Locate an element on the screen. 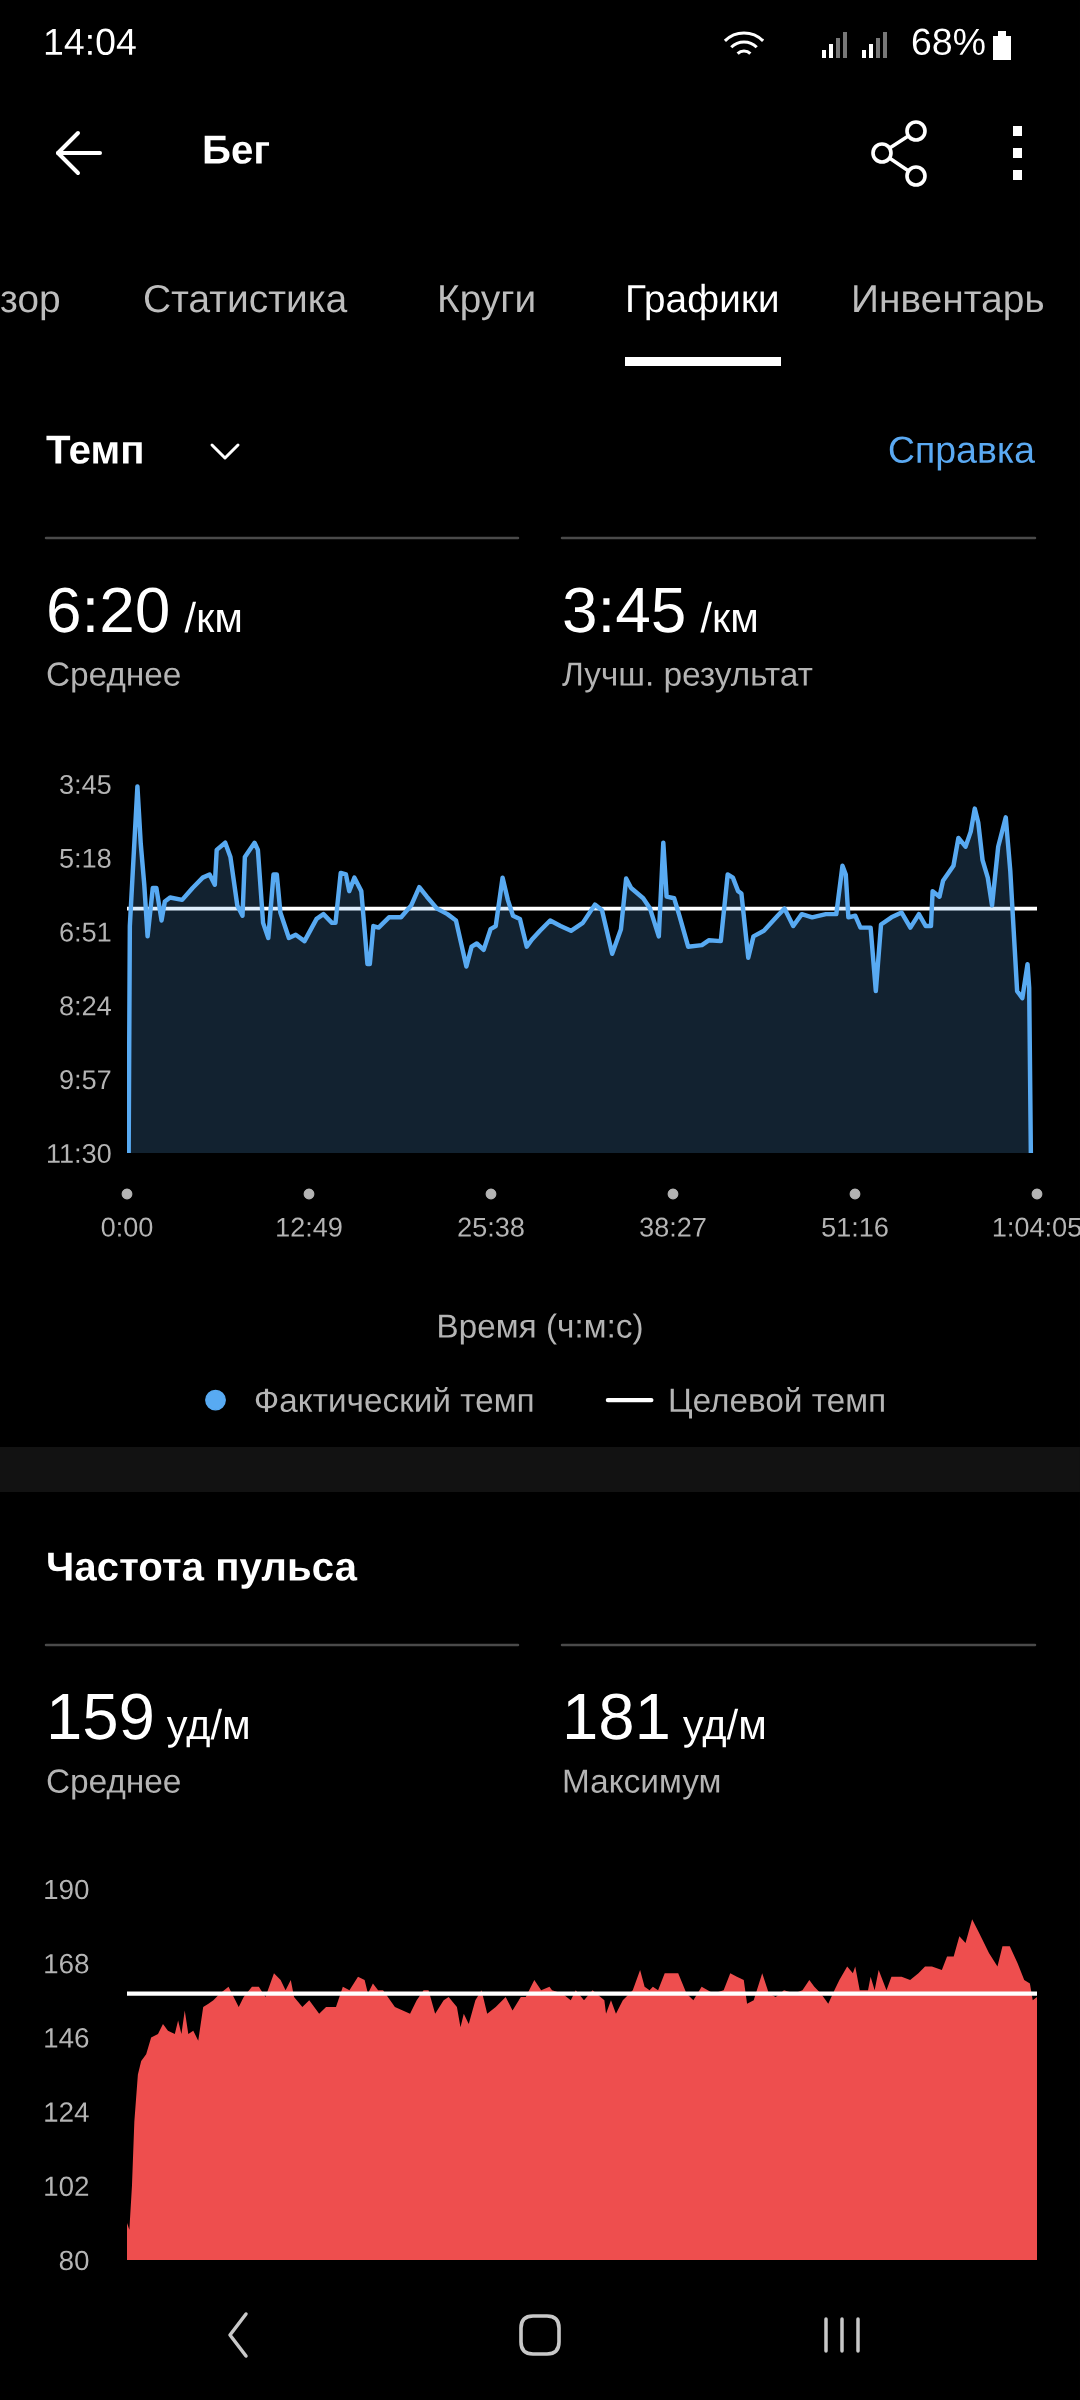 This screenshot has height=2400, width=1080. y-tick-label: 146 is located at coordinates (67, 2038).